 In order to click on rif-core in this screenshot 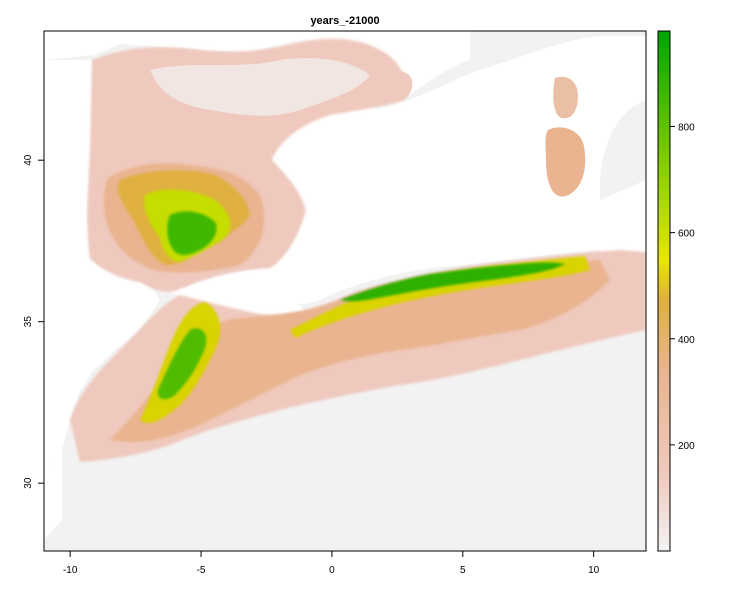, I will do `click(182, 364)`.